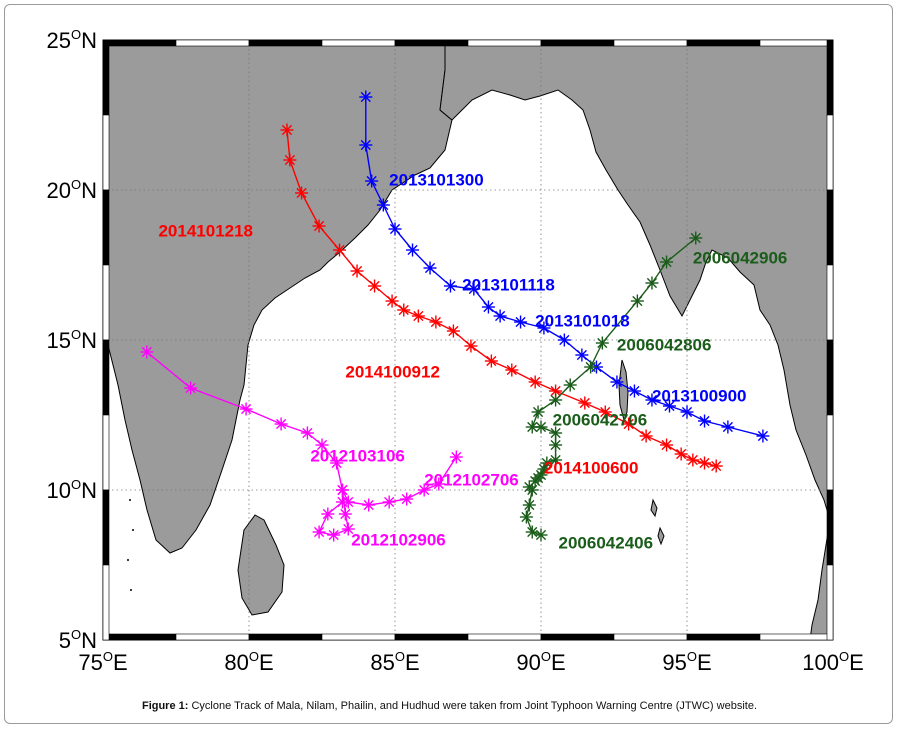 The width and height of the screenshot is (899, 730). What do you see at coordinates (248, 662) in the screenshot?
I see `x-tick-label: 80OE` at bounding box center [248, 662].